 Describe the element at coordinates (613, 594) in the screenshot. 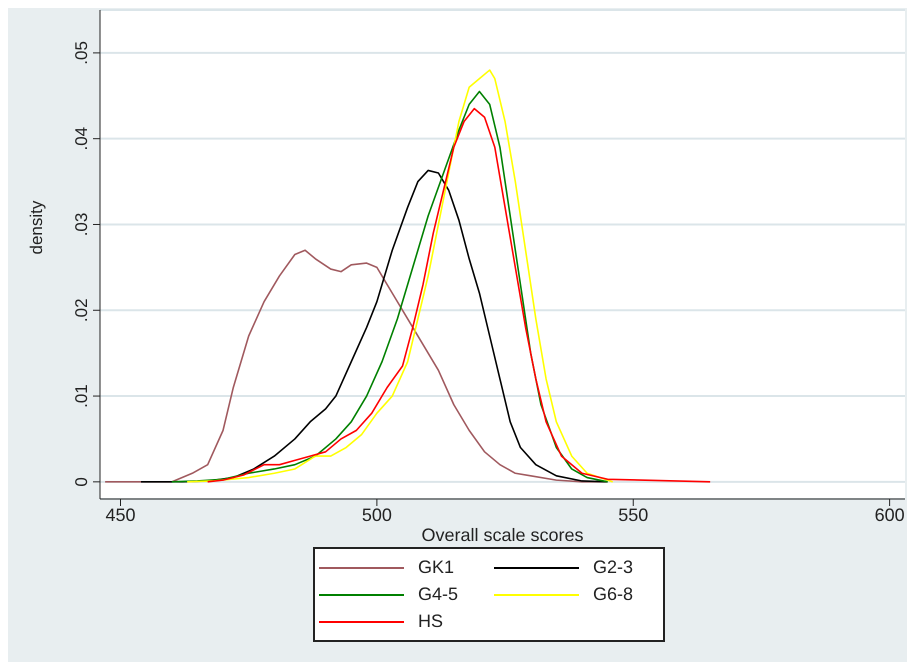

I see `legend-label: G6-8` at that location.